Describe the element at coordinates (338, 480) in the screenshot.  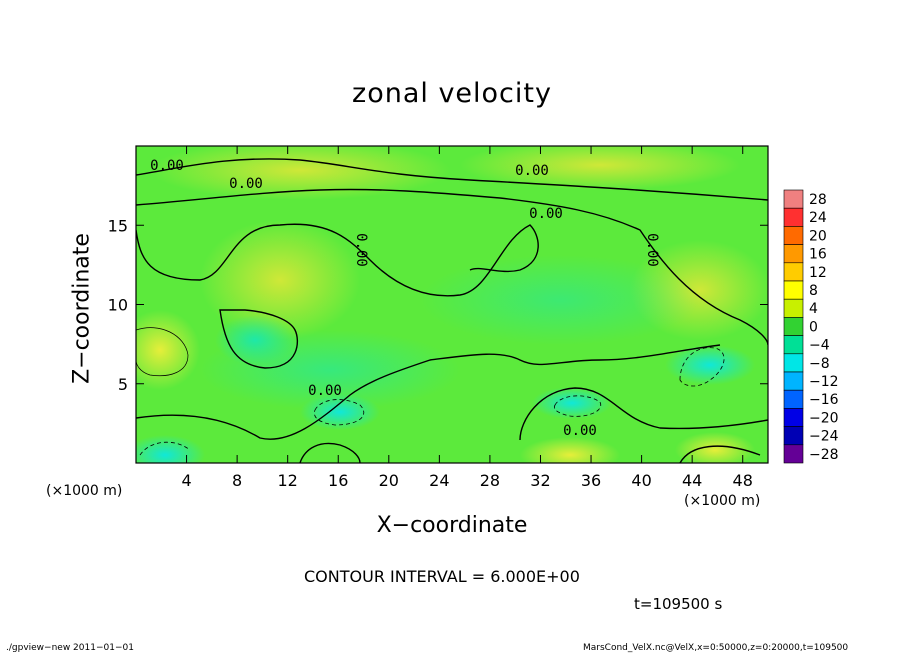
I see `x-tick-label: 16` at that location.